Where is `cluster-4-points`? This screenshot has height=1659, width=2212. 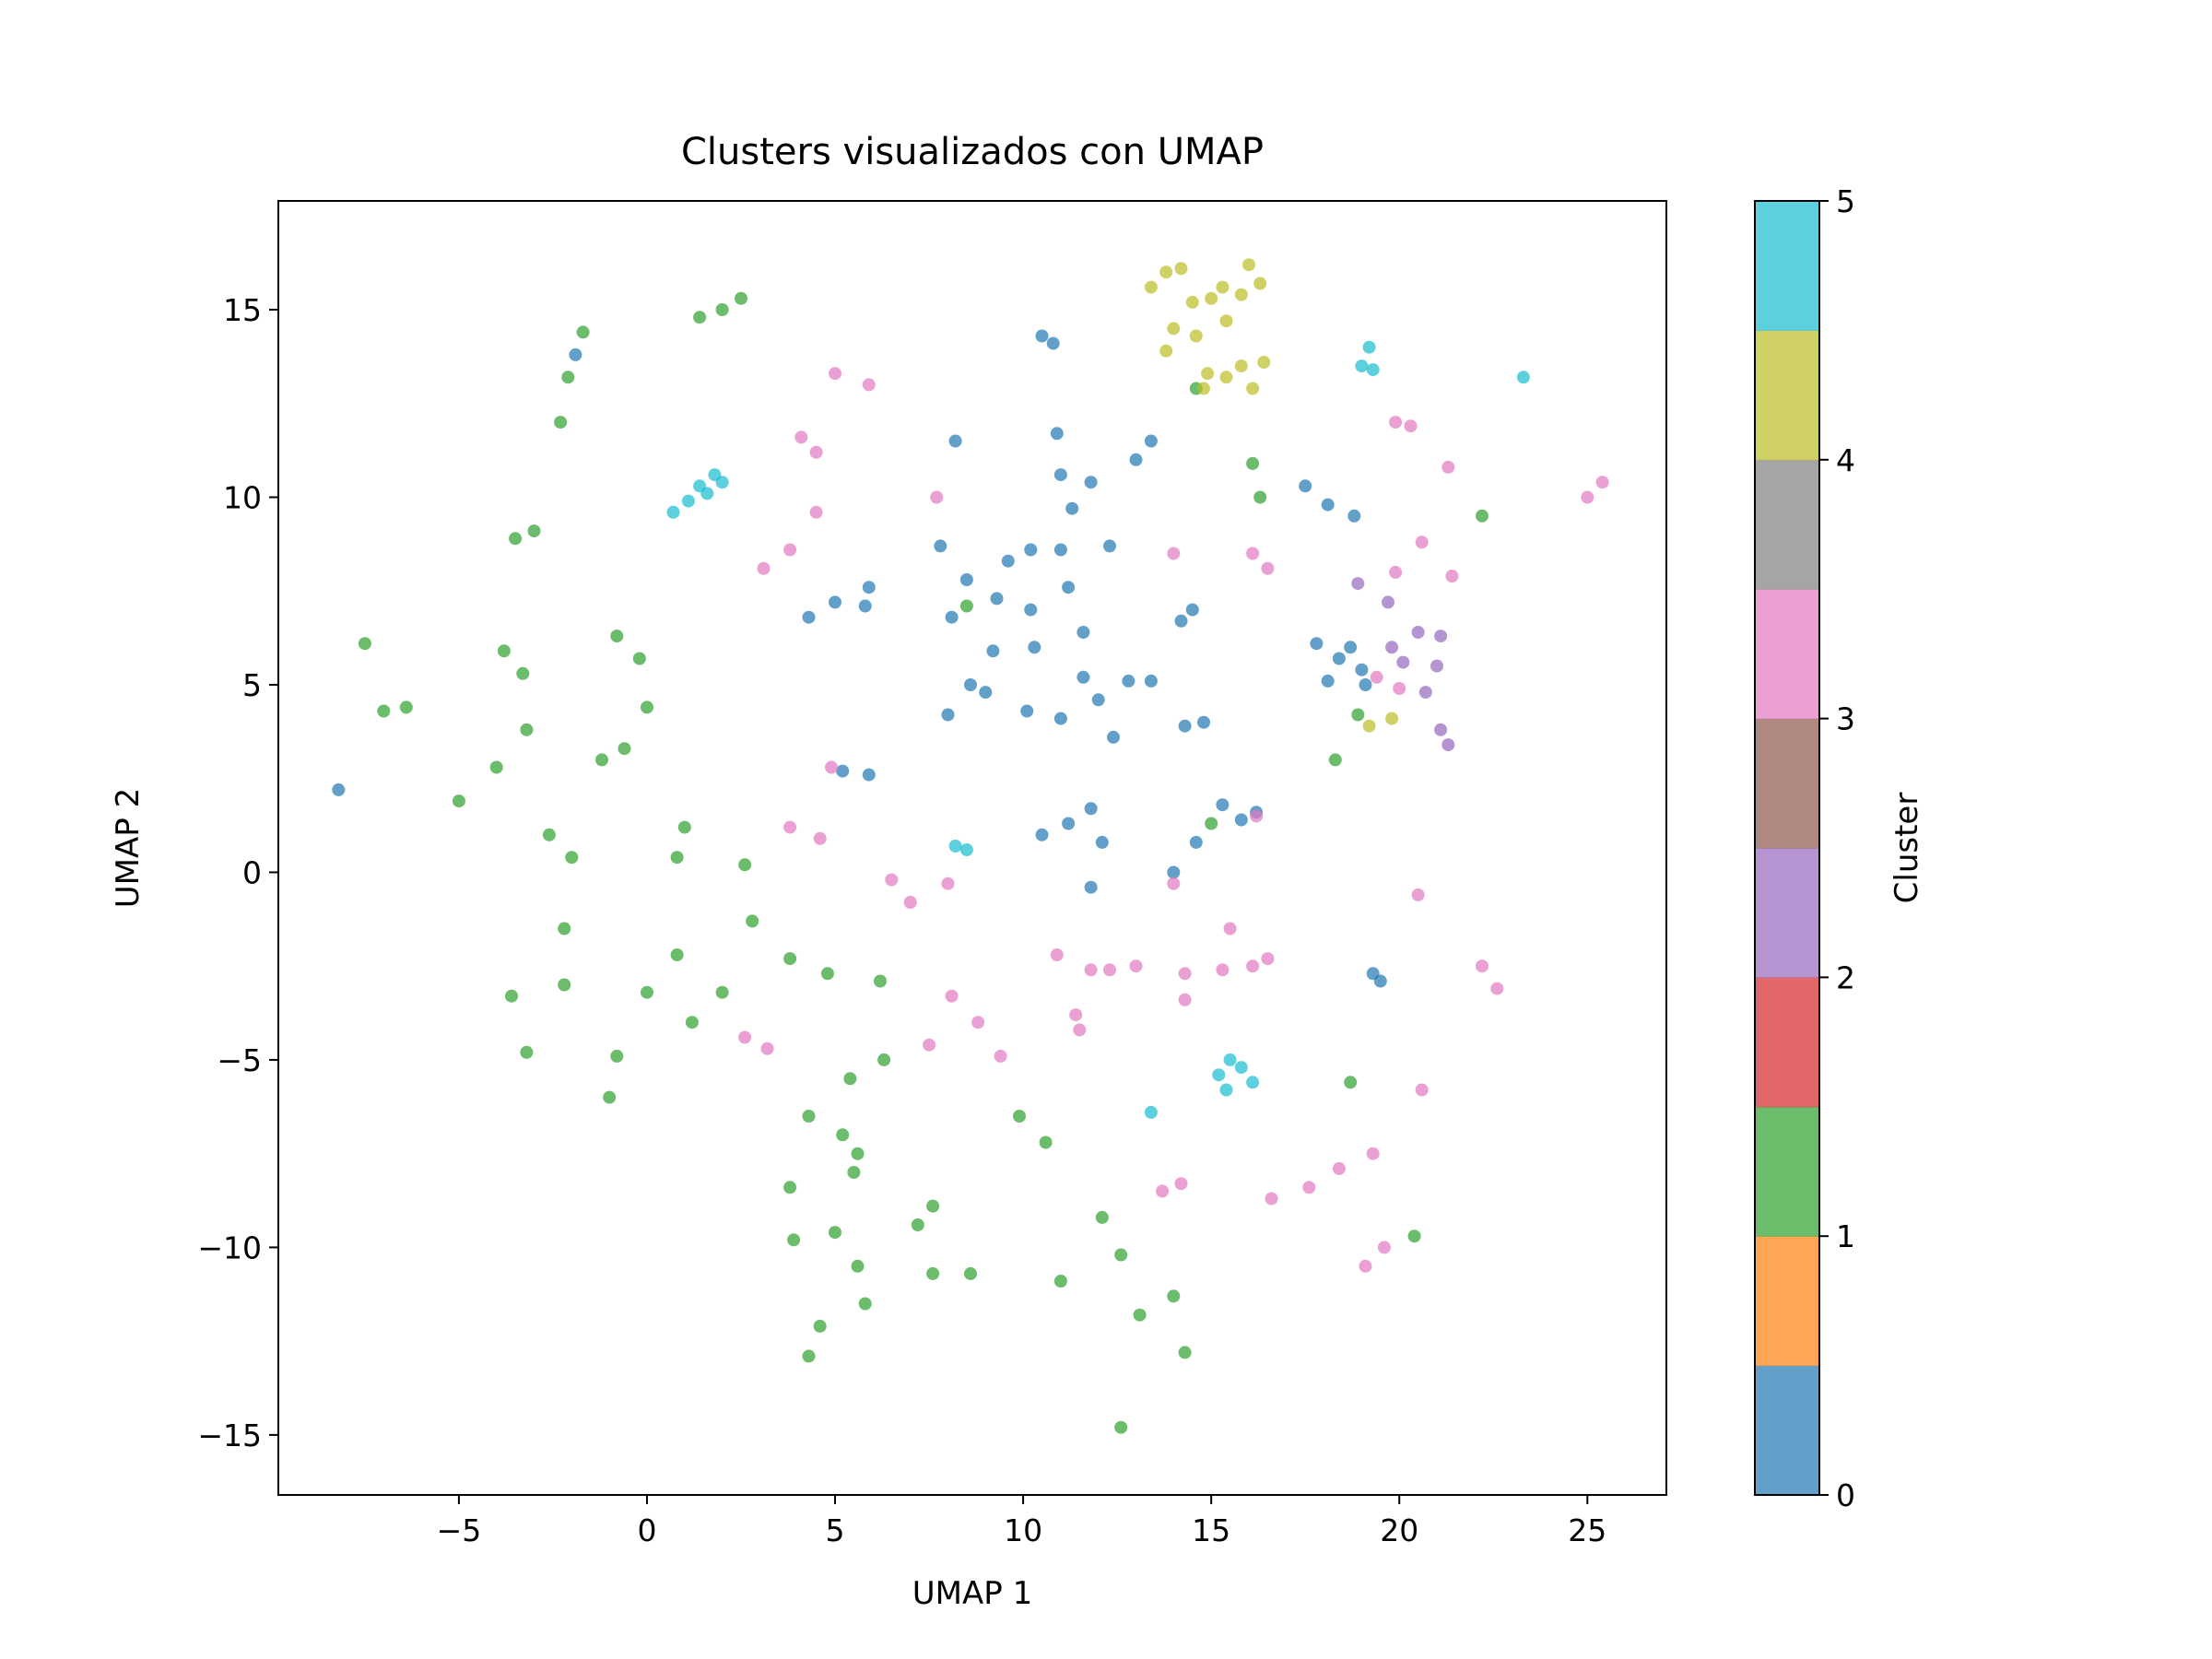
cluster-4-points is located at coordinates (1271, 495).